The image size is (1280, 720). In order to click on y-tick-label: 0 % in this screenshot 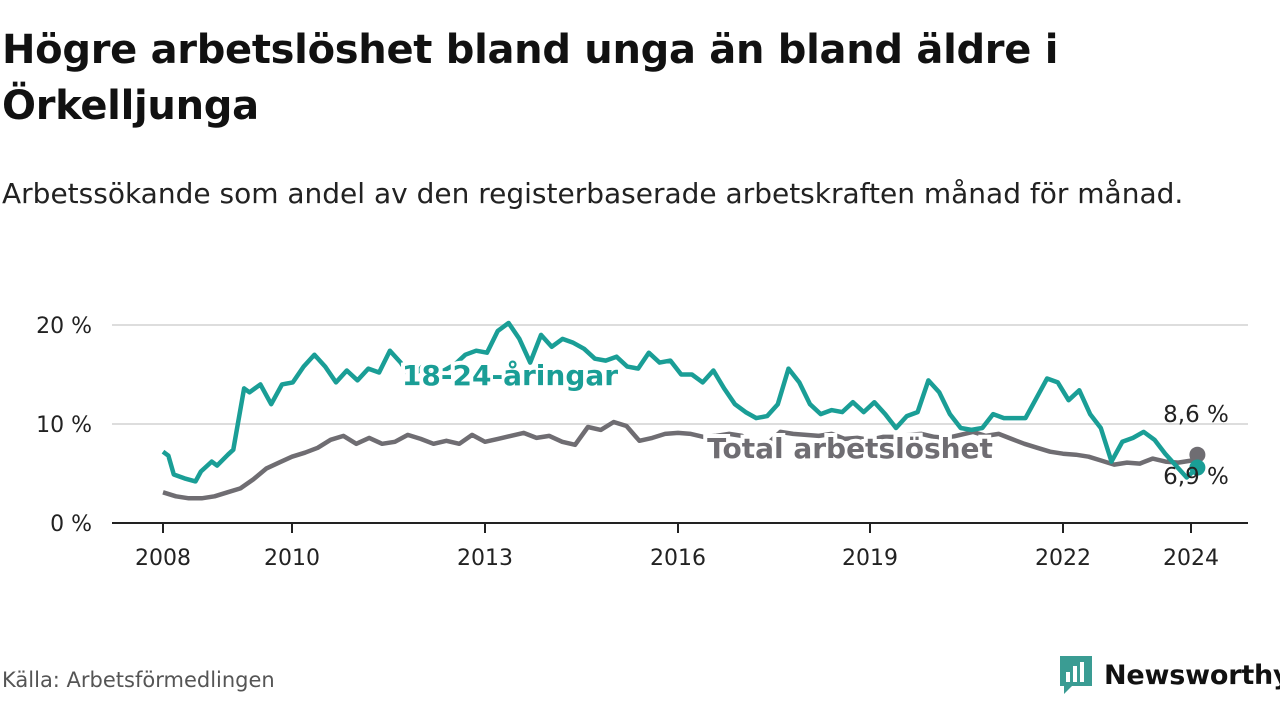, I will do `click(71, 524)`.